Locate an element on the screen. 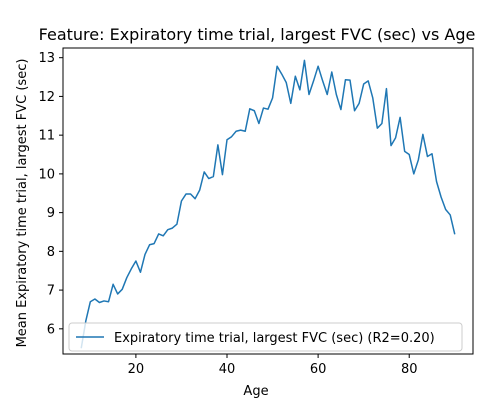  x-tick-label: 20 is located at coordinates (136, 369).